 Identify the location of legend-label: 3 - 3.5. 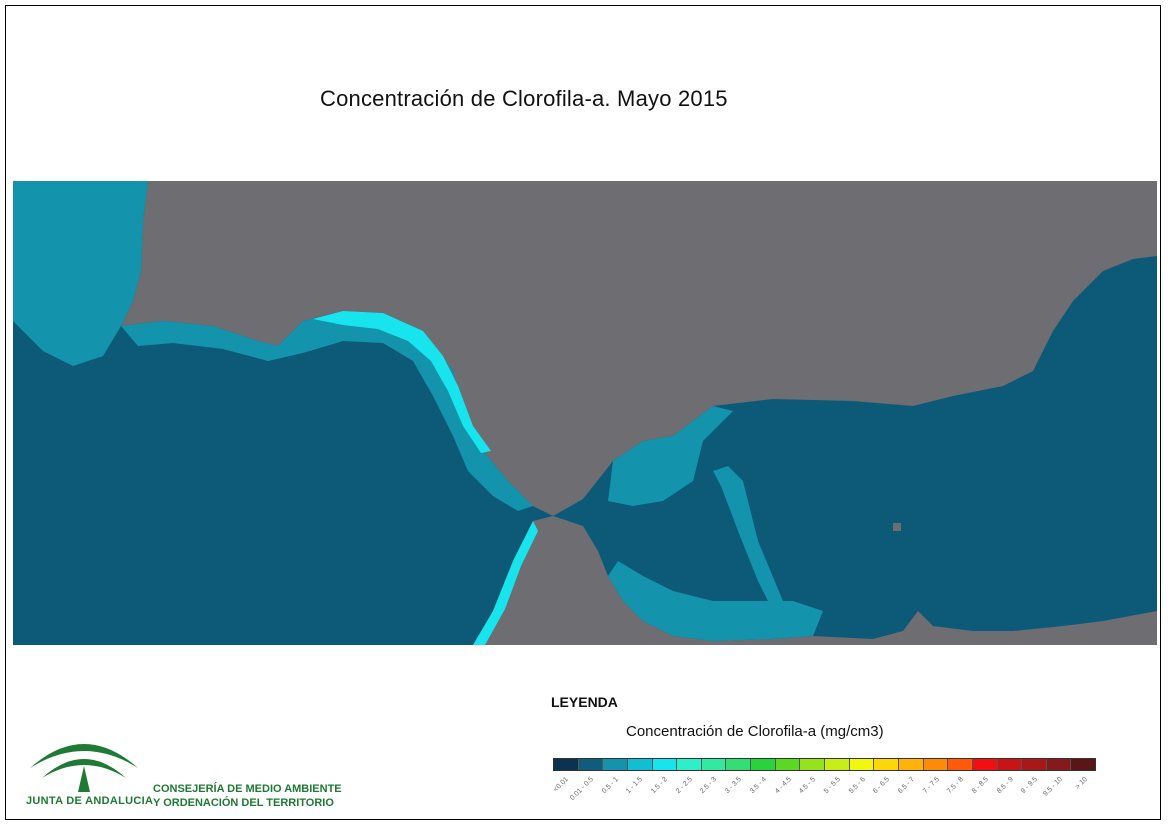
(737, 789).